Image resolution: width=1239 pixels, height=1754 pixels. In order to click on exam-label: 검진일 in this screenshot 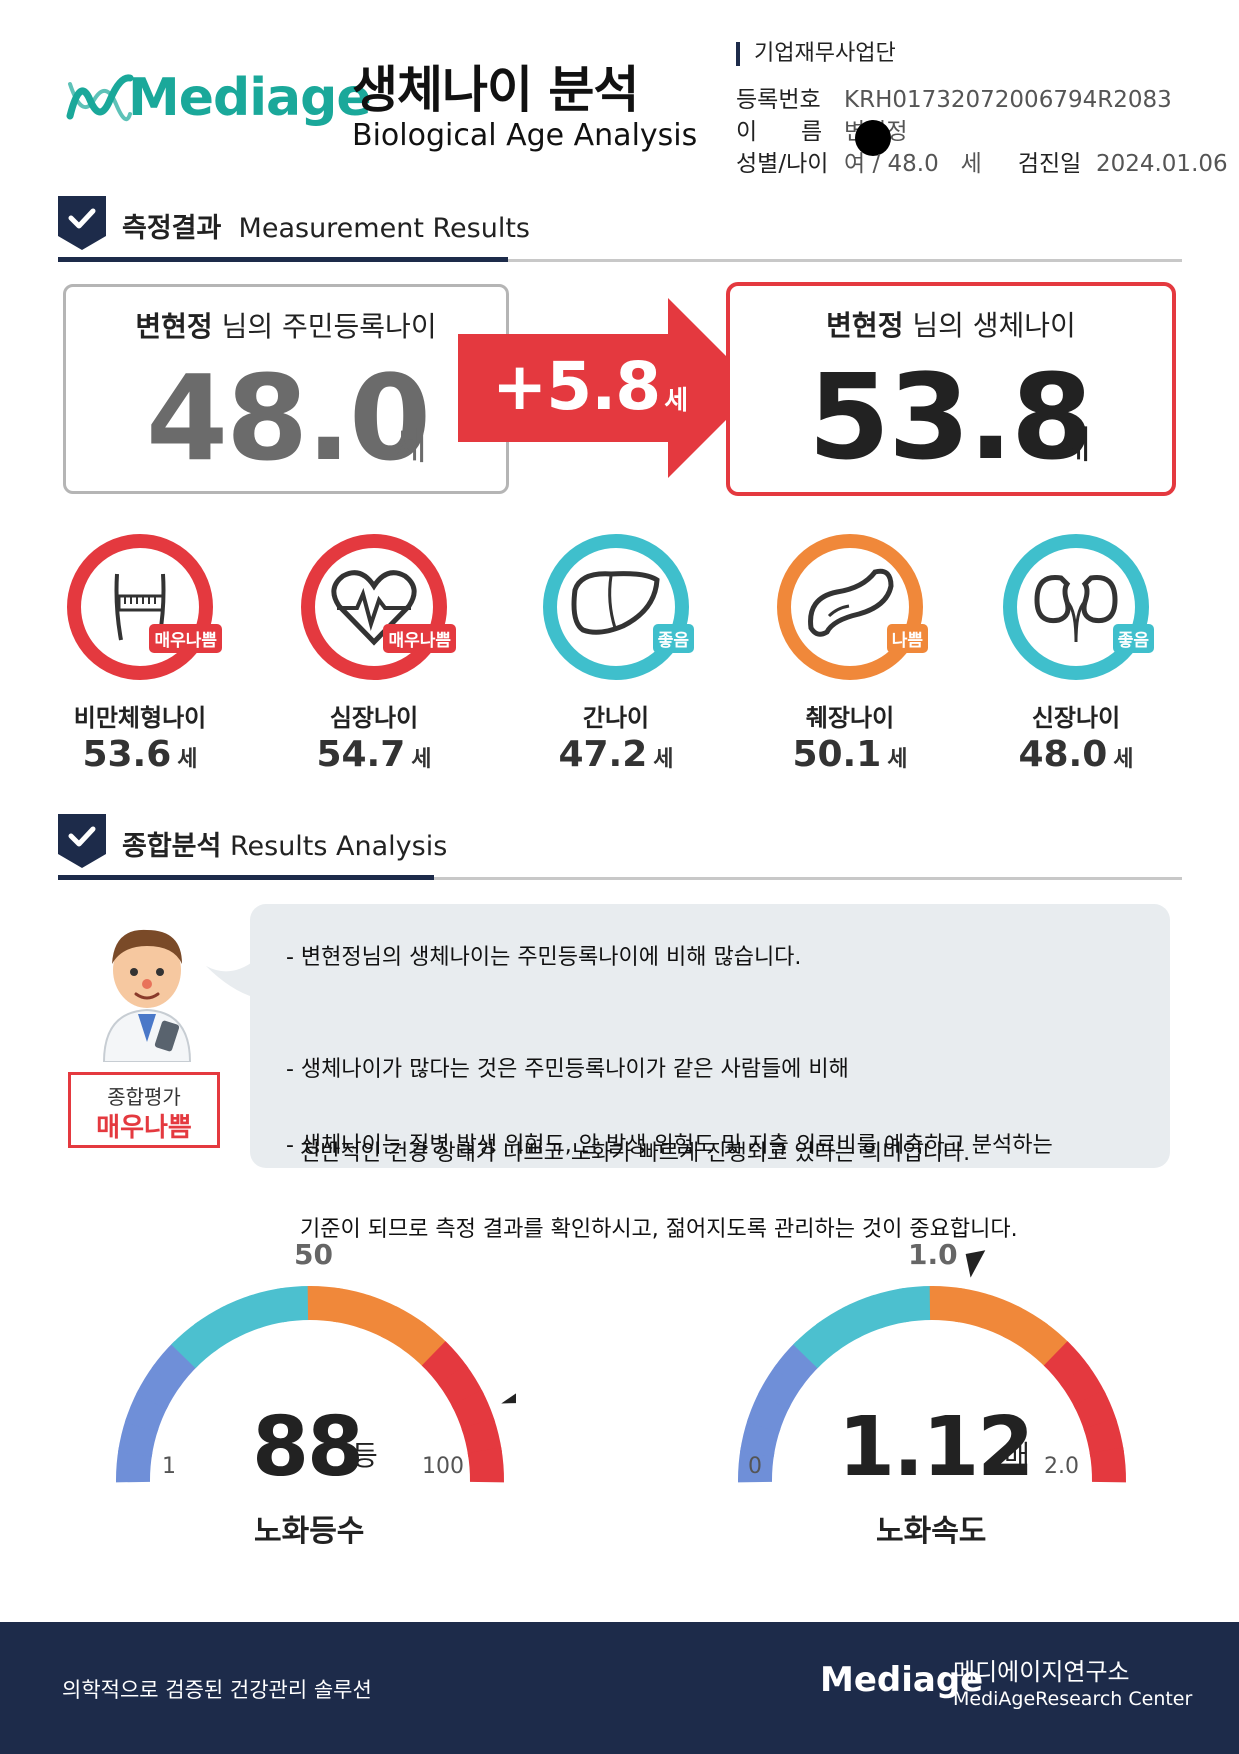, I will do `click(1049, 164)`.